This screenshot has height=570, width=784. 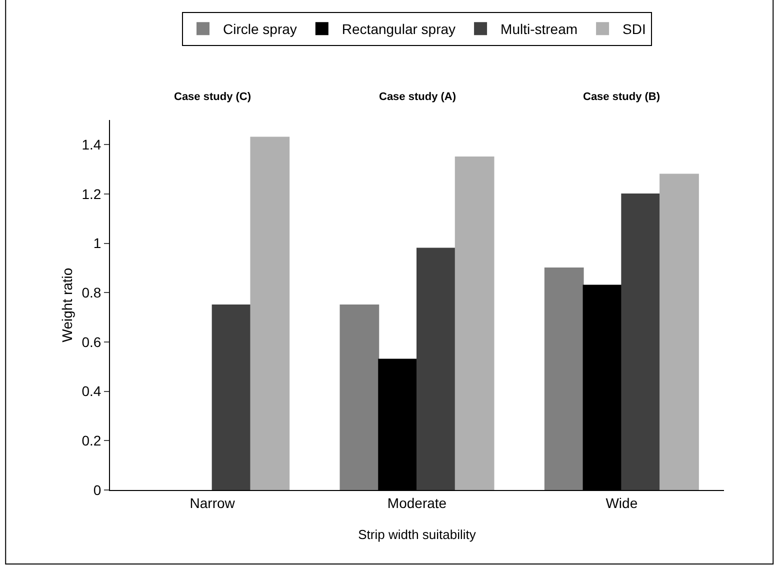 I want to click on y-axis-title: Weight ratio, so click(x=67, y=305).